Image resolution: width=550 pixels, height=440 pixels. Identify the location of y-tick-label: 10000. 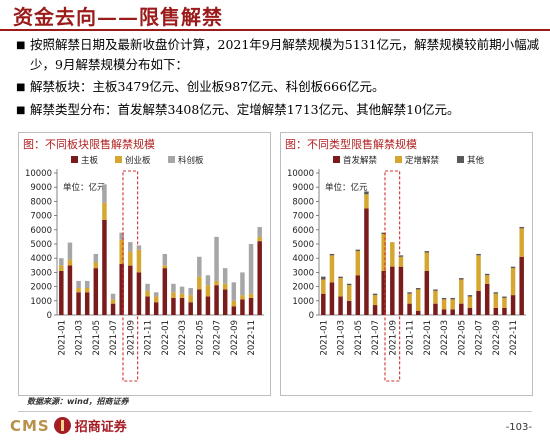
(38, 174).